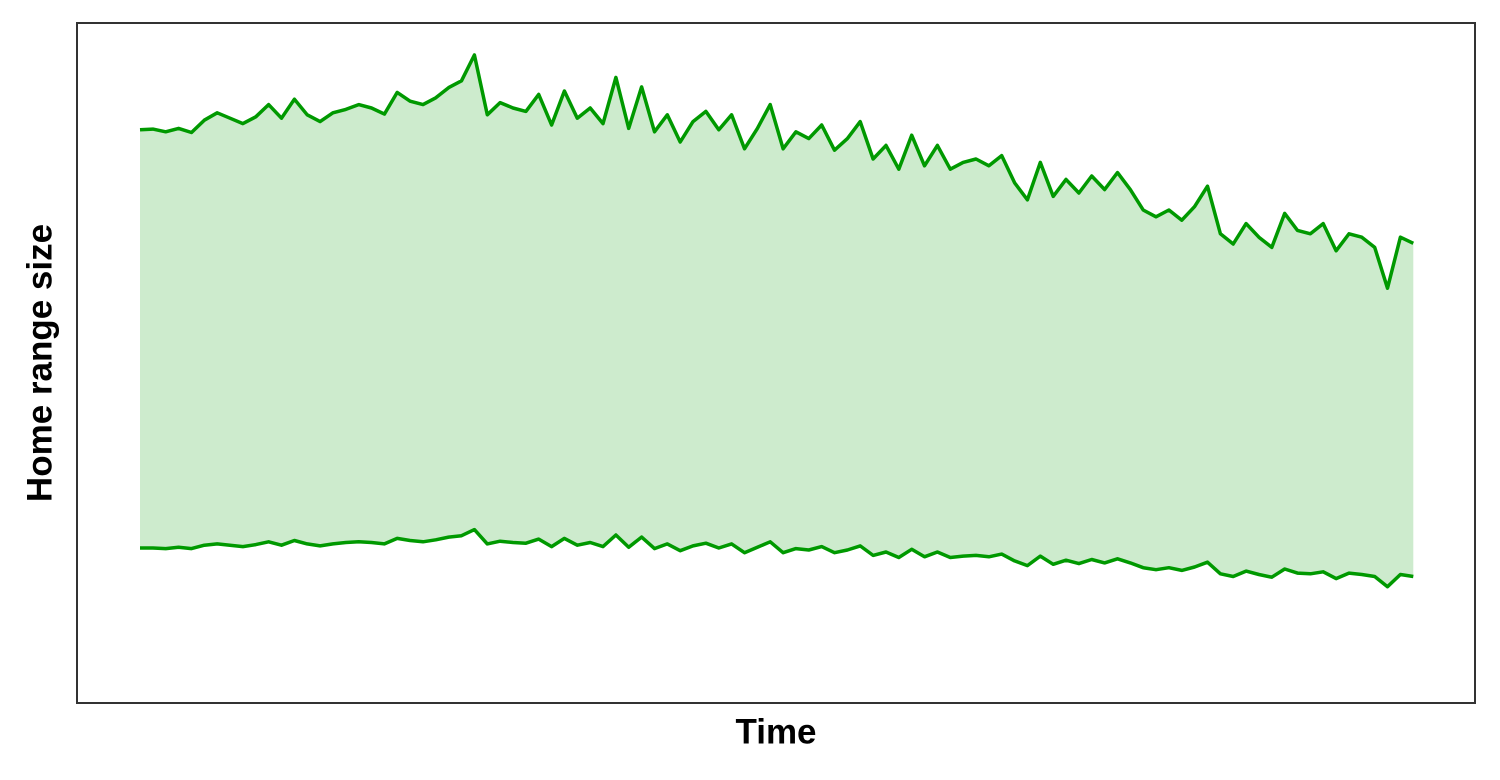 This screenshot has width=1500, height=780. Describe the element at coordinates (775, 731) in the screenshot. I see `x-axis-label: Time` at that location.